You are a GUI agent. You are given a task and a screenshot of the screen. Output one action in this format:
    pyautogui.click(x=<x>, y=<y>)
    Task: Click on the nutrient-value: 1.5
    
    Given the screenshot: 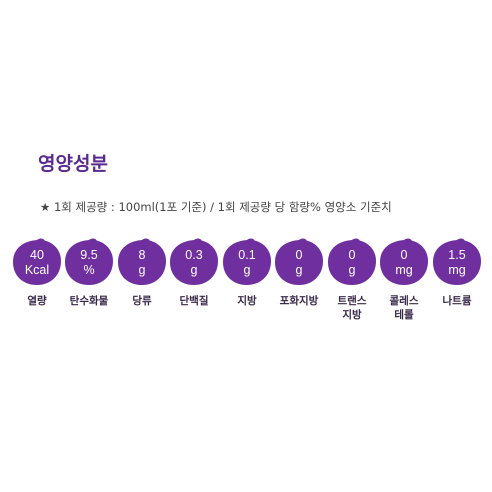 What is the action you would take?
    pyautogui.click(x=457, y=255)
    